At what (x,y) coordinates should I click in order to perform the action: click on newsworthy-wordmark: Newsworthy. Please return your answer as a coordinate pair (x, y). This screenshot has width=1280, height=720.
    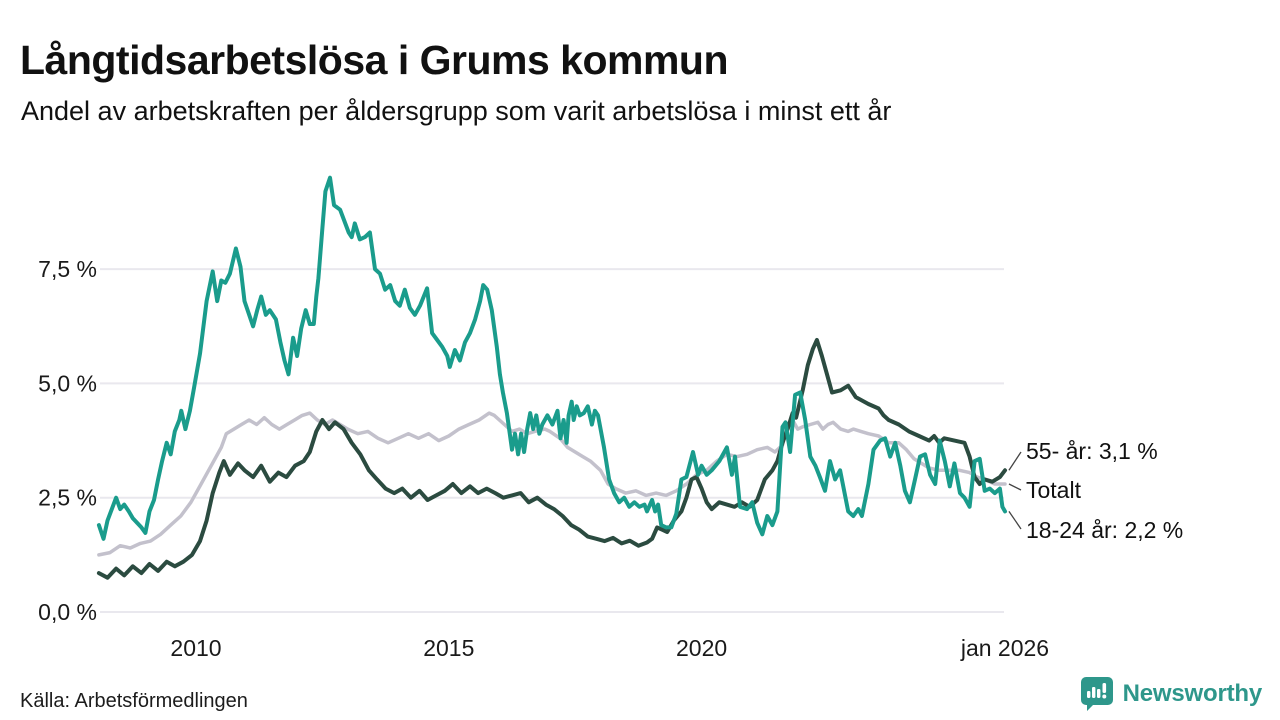
    Looking at the image, I should click on (1192, 693).